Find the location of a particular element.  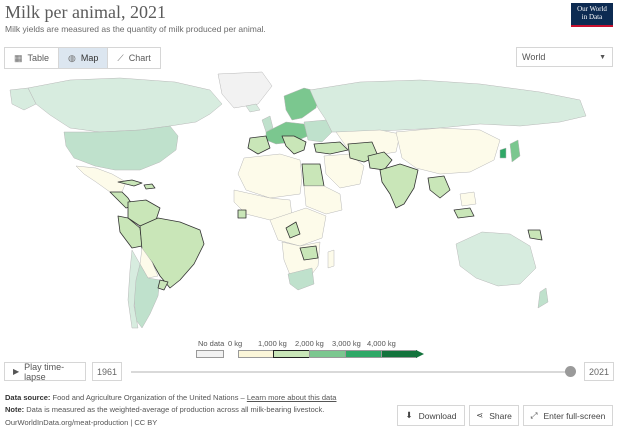

map-turkey-caucasus is located at coordinates (331, 148).